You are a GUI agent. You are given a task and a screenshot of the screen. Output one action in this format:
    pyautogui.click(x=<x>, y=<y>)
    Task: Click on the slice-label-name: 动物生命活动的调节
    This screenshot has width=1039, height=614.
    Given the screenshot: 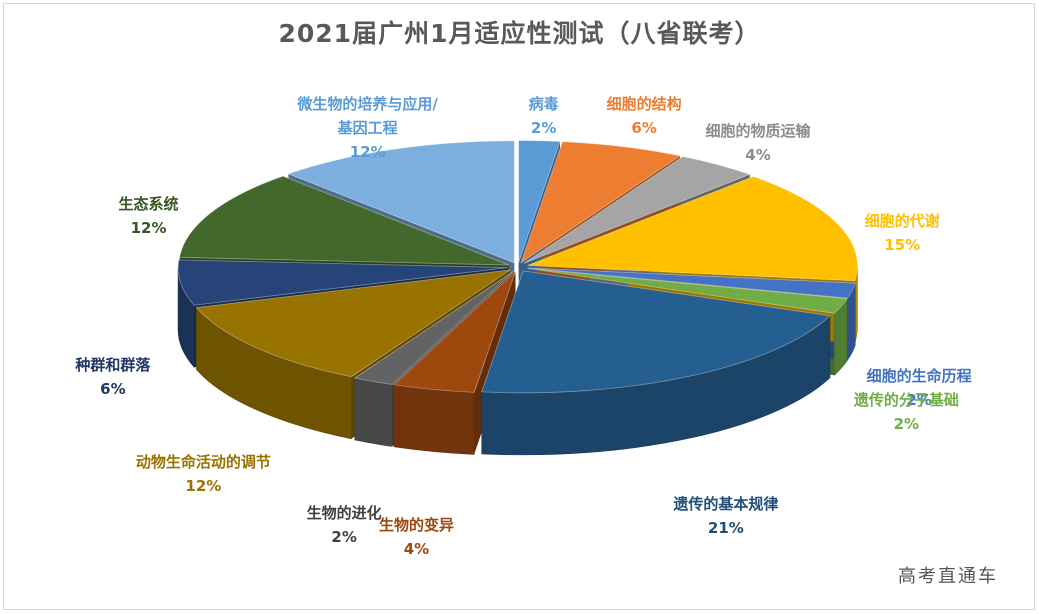 What is the action you would take?
    pyautogui.click(x=203, y=461)
    